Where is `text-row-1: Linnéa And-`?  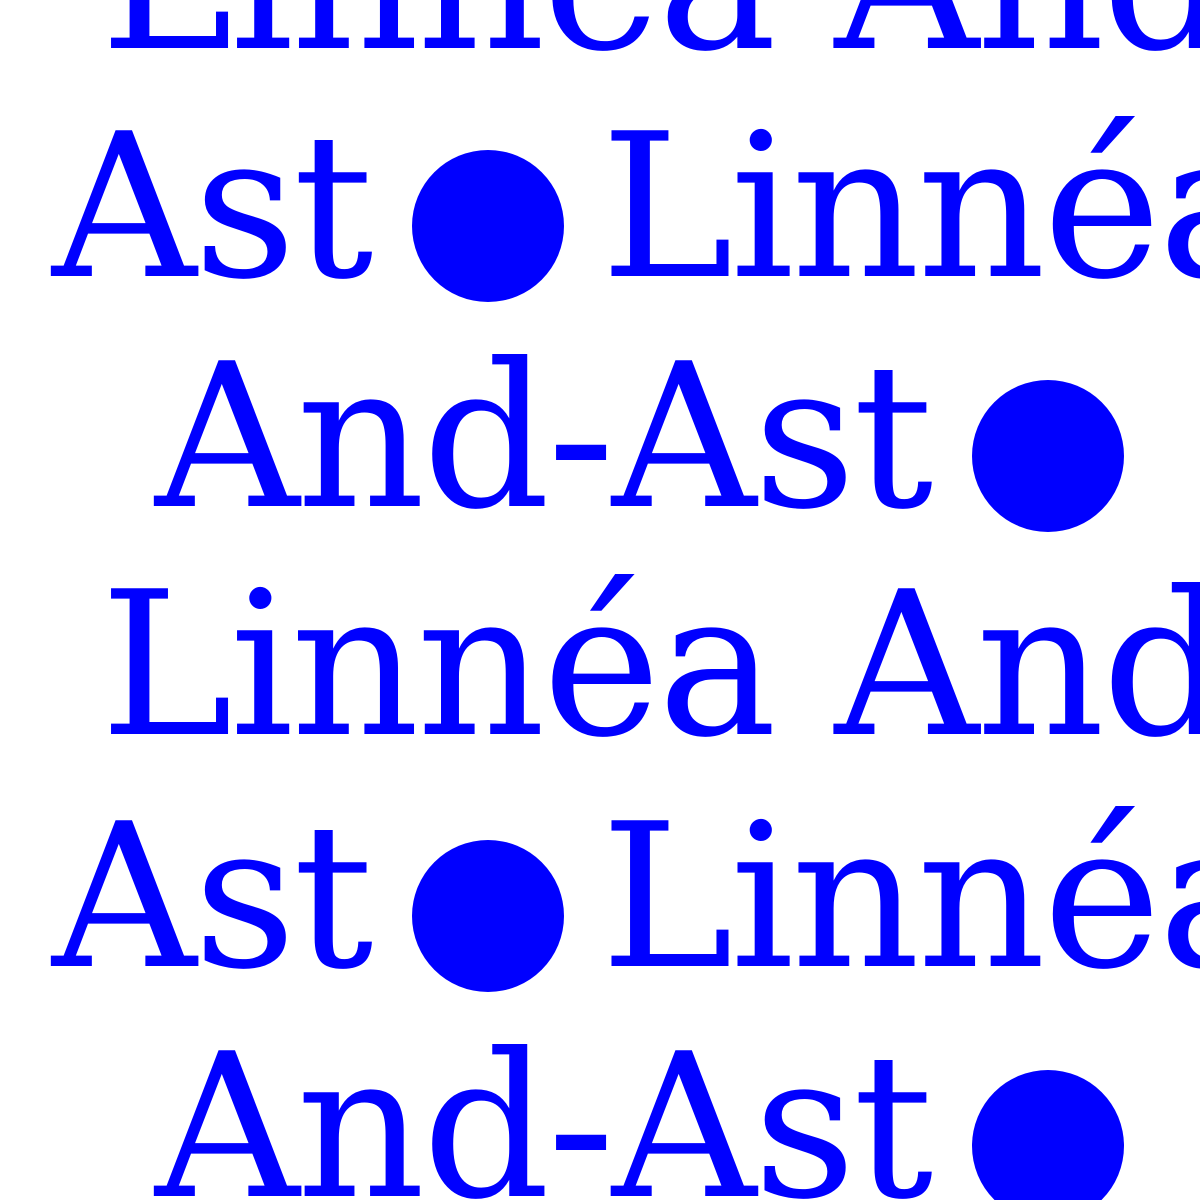
text-row-1: Linnéa And- is located at coordinates (650, 40).